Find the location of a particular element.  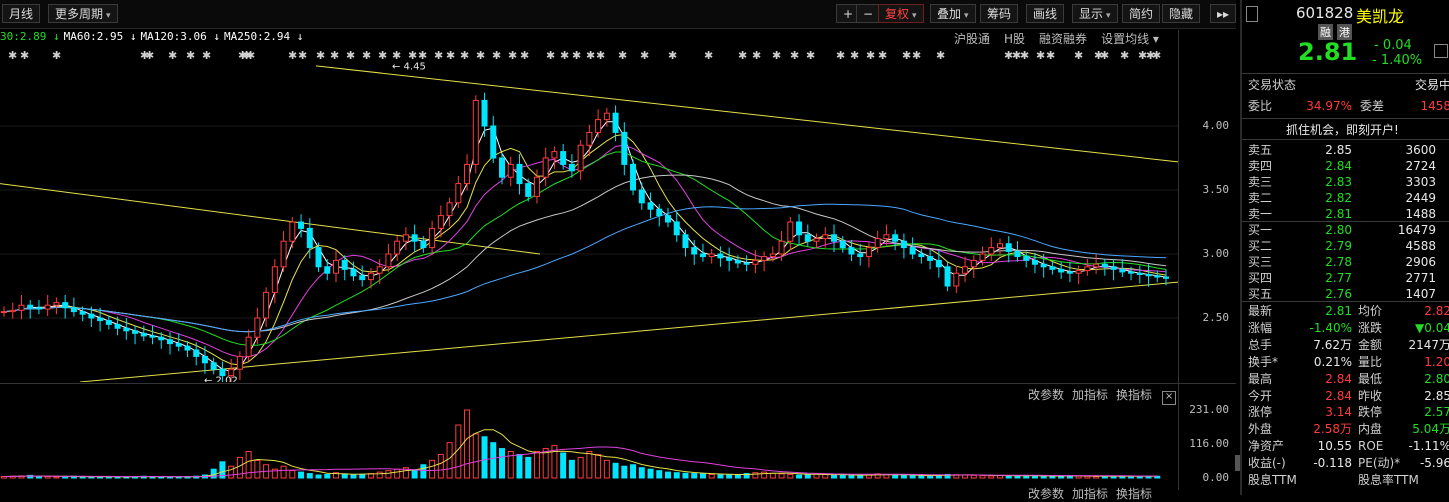

menu-icon is located at coordinates (1252, 14).